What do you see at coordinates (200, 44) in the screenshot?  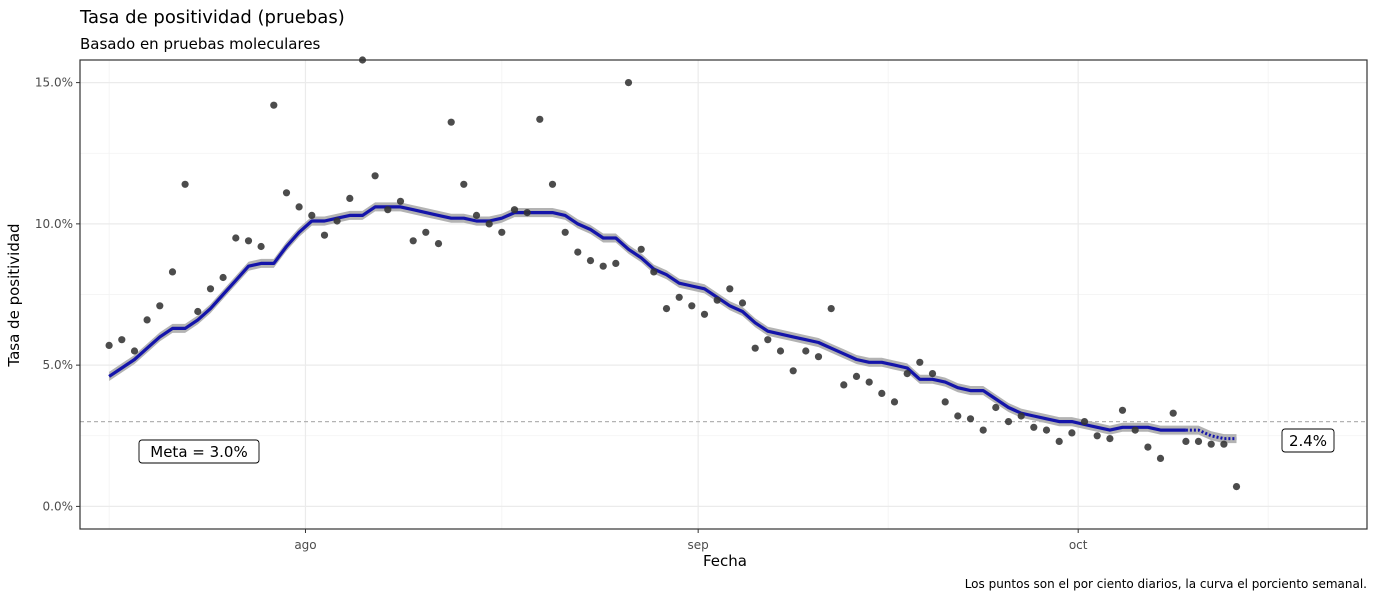 I see `chart-subtitle: Basado en pruebas moleculares` at bounding box center [200, 44].